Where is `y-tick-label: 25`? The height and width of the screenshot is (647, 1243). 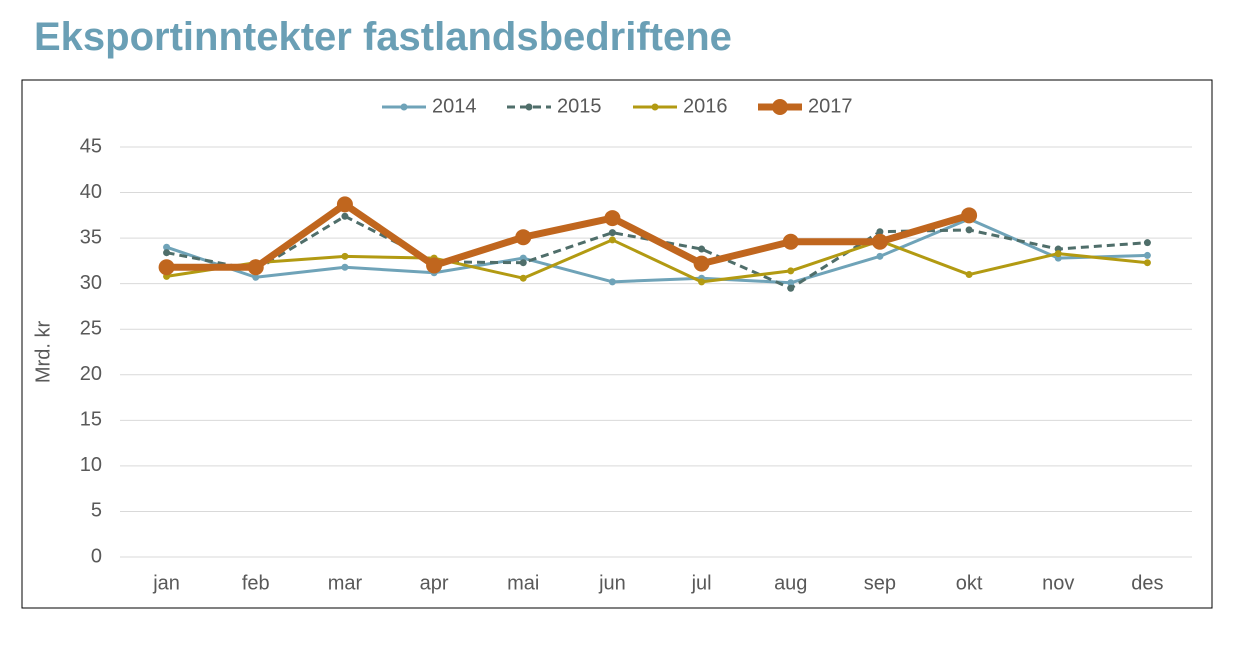
y-tick-label: 25 is located at coordinates (91, 329).